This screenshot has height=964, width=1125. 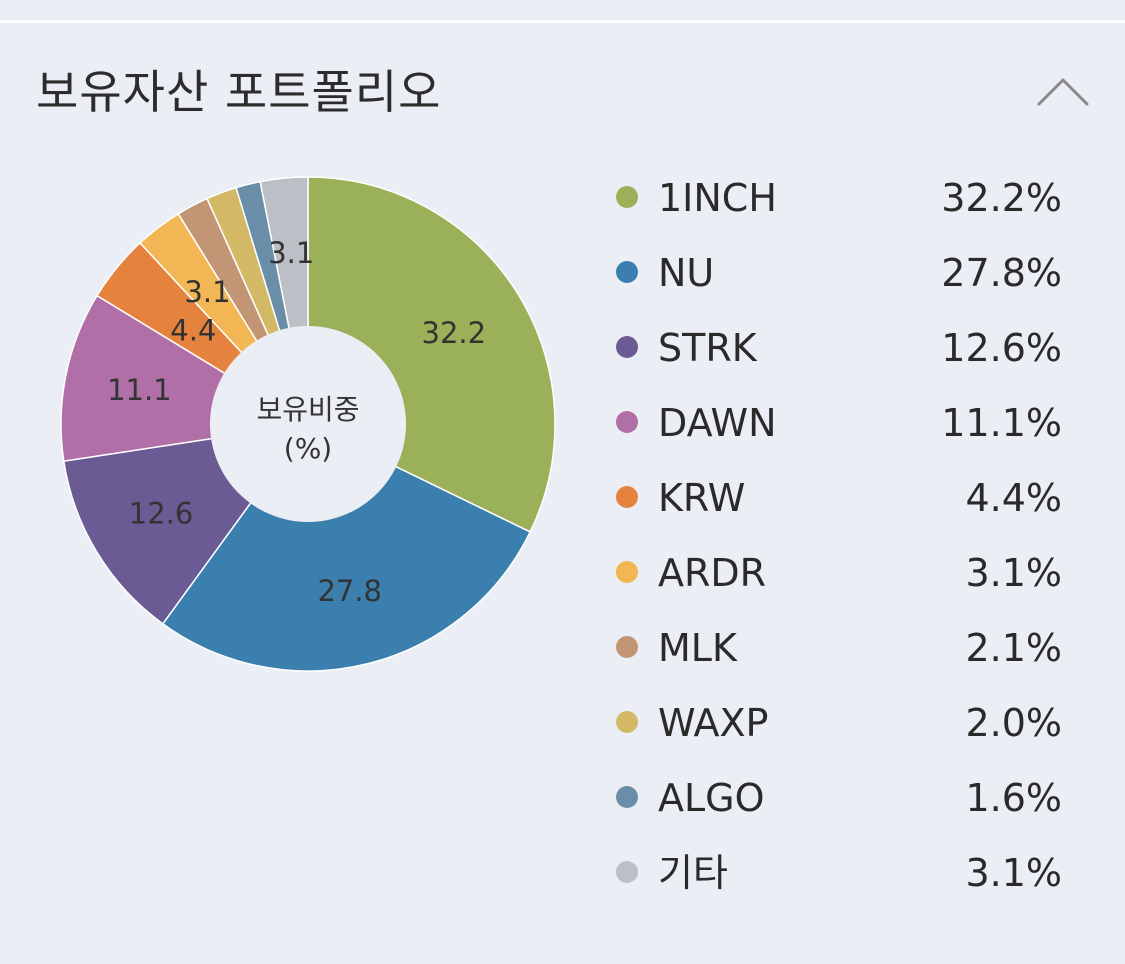 What do you see at coordinates (837, 872) in the screenshot?
I see `legend-item: 기타 3.1%` at bounding box center [837, 872].